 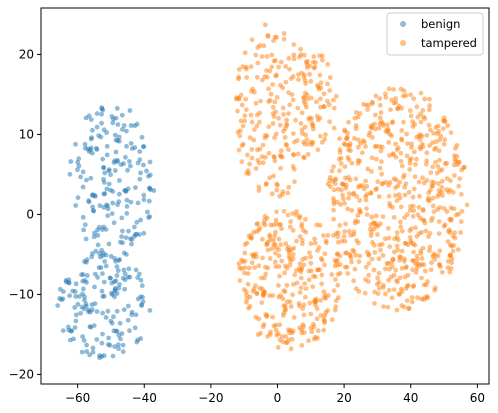 What do you see at coordinates (477, 398) in the screenshot?
I see `x-tick-label: 60` at bounding box center [477, 398].